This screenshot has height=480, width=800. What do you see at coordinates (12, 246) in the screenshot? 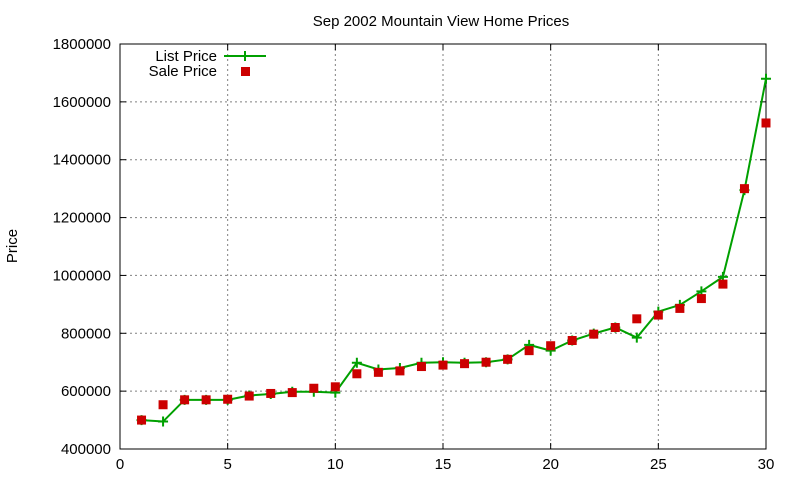
I see `y-axis-label: Price` at bounding box center [12, 246].